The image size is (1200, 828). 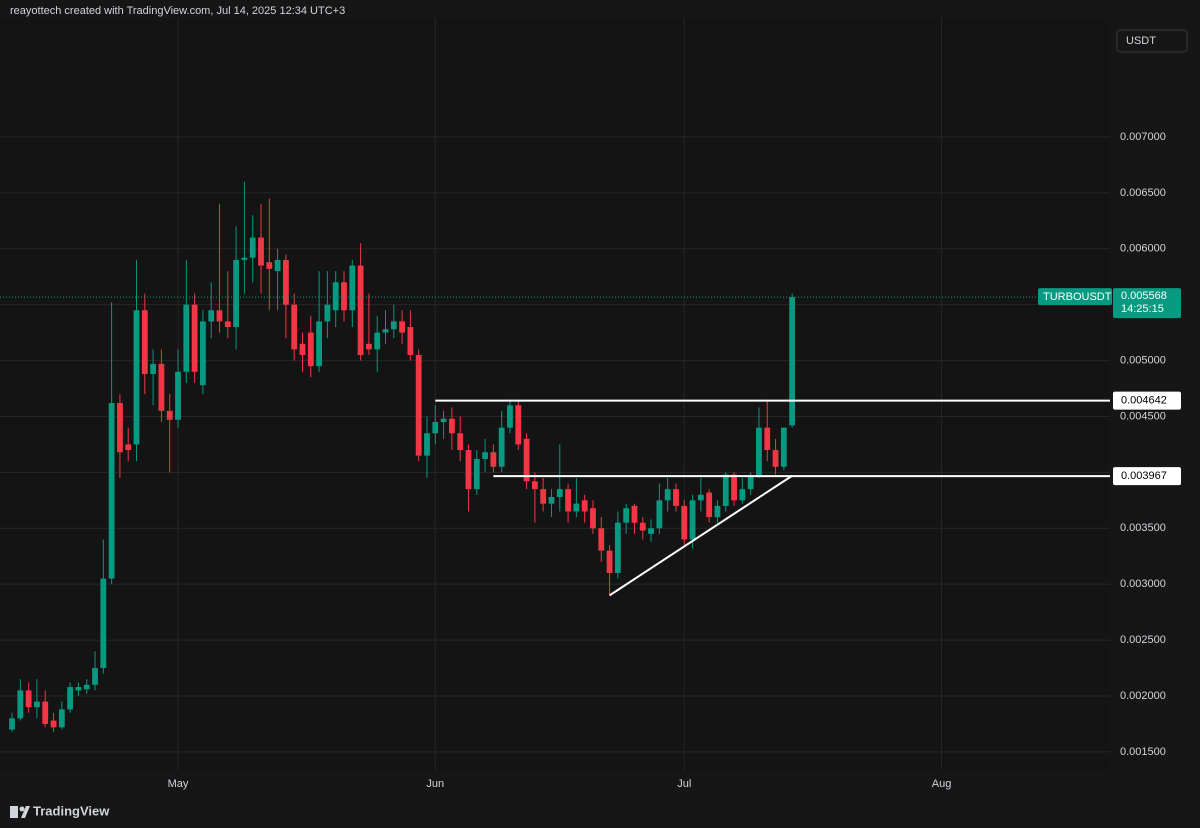 I want to click on x-tick-label: Aug, so click(x=942, y=784).